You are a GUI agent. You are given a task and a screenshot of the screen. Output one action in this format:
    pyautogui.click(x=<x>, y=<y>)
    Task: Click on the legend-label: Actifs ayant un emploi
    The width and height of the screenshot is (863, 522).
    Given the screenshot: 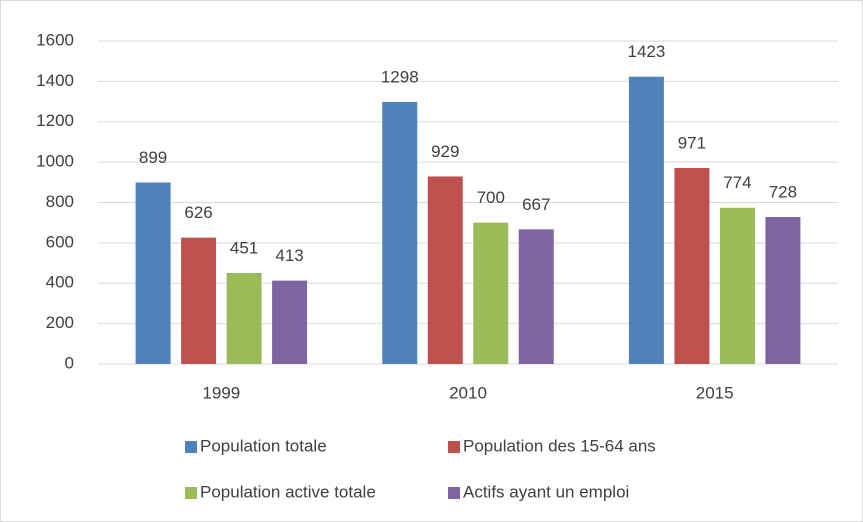 What is the action you would take?
    pyautogui.click(x=546, y=491)
    